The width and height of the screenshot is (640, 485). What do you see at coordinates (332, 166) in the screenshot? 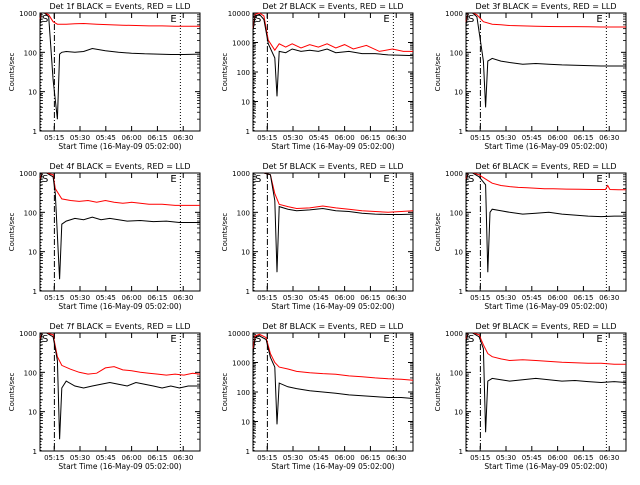
I see `panel-title: Det 5f BLACK = Events, RED = LLD` at bounding box center [332, 166].